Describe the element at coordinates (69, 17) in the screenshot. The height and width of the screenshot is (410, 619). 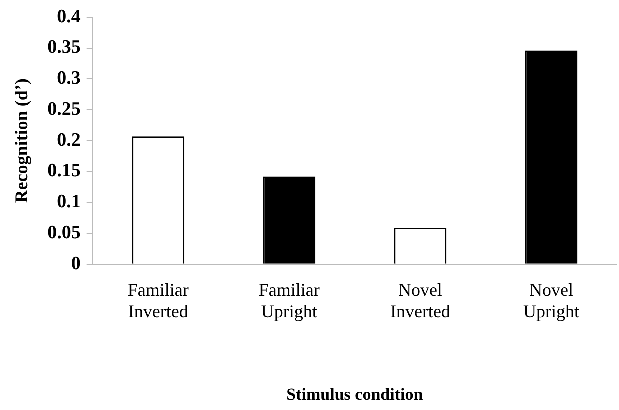
I see `y-tick-label: 0.4` at that location.